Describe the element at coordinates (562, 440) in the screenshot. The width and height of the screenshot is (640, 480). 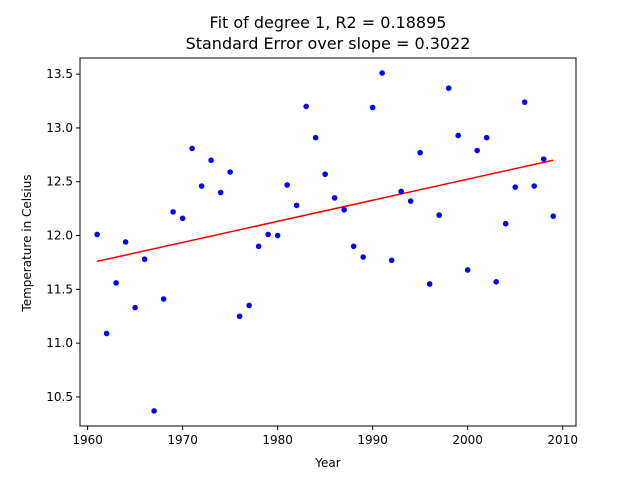
I see `x-tick-label: 2010` at that location.